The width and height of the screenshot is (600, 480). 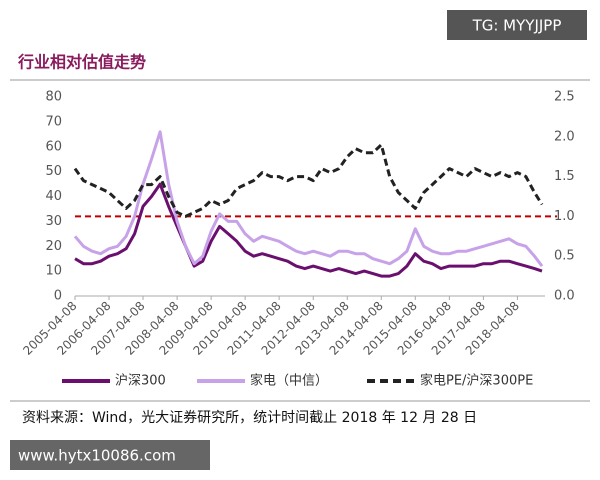 I want to click on chart-title: 行业相对估值走势, so click(x=81, y=62).